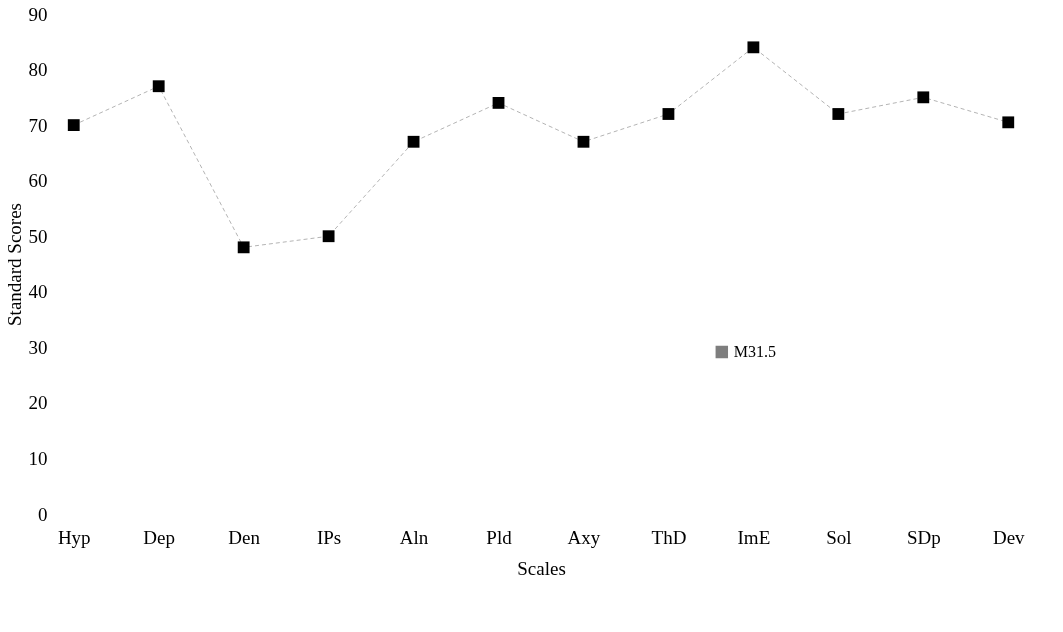 This screenshot has height=632, width=1063. What do you see at coordinates (74, 537) in the screenshot?
I see `x-tick-label: Hyp` at bounding box center [74, 537].